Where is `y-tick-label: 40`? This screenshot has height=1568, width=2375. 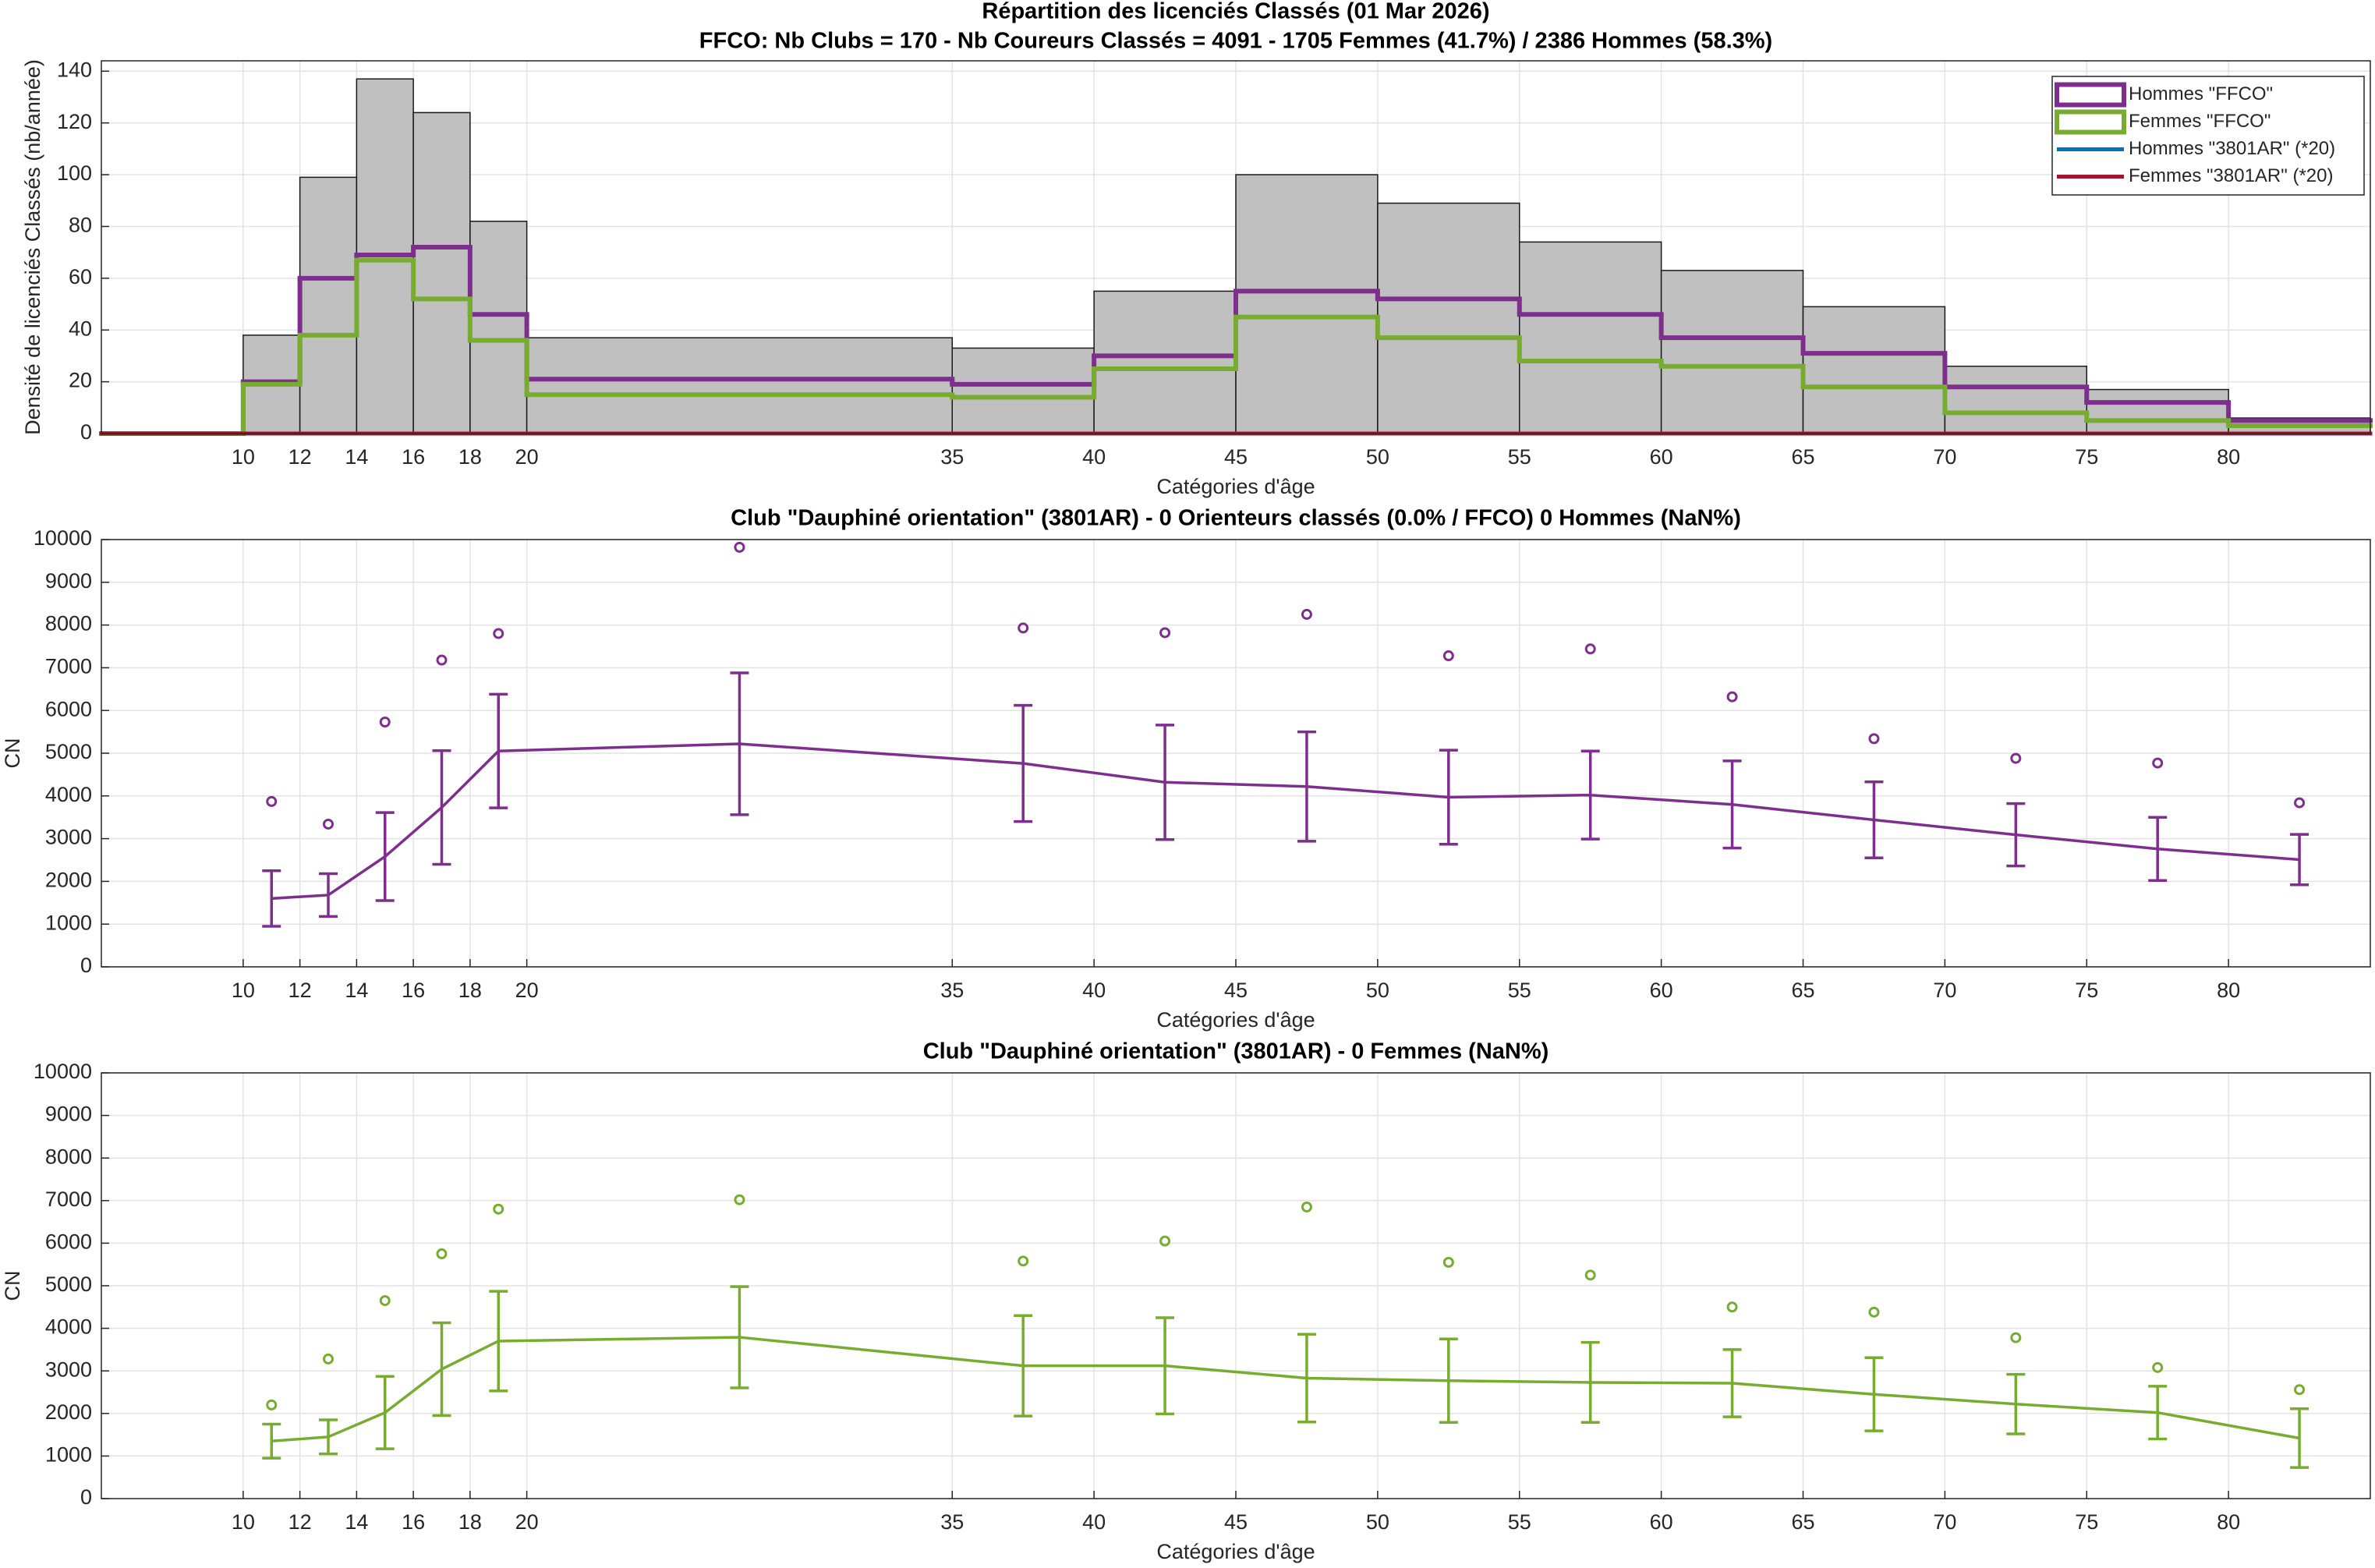 y-tick-label: 40 is located at coordinates (80, 328).